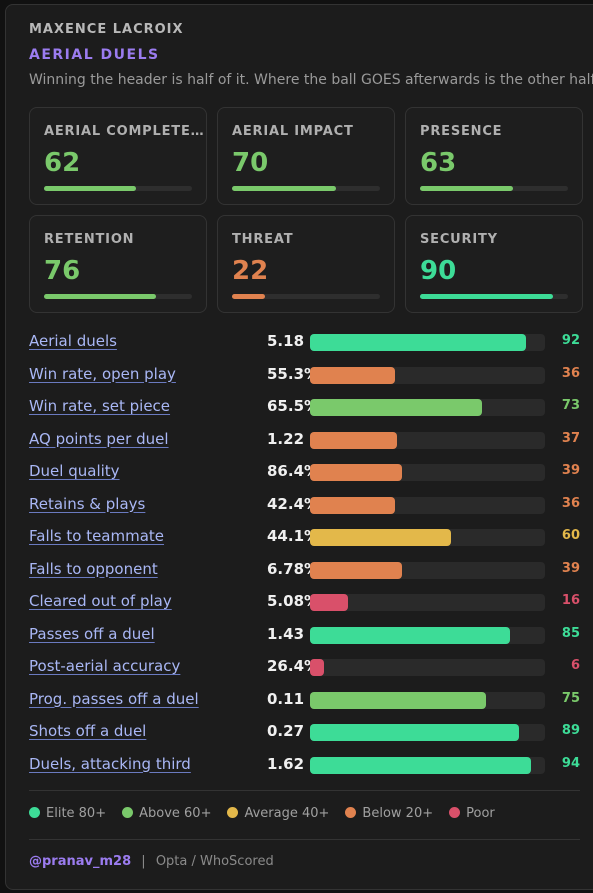 The image size is (593, 893). What do you see at coordinates (286, 731) in the screenshot?
I see `stat-value: 0.27` at bounding box center [286, 731].